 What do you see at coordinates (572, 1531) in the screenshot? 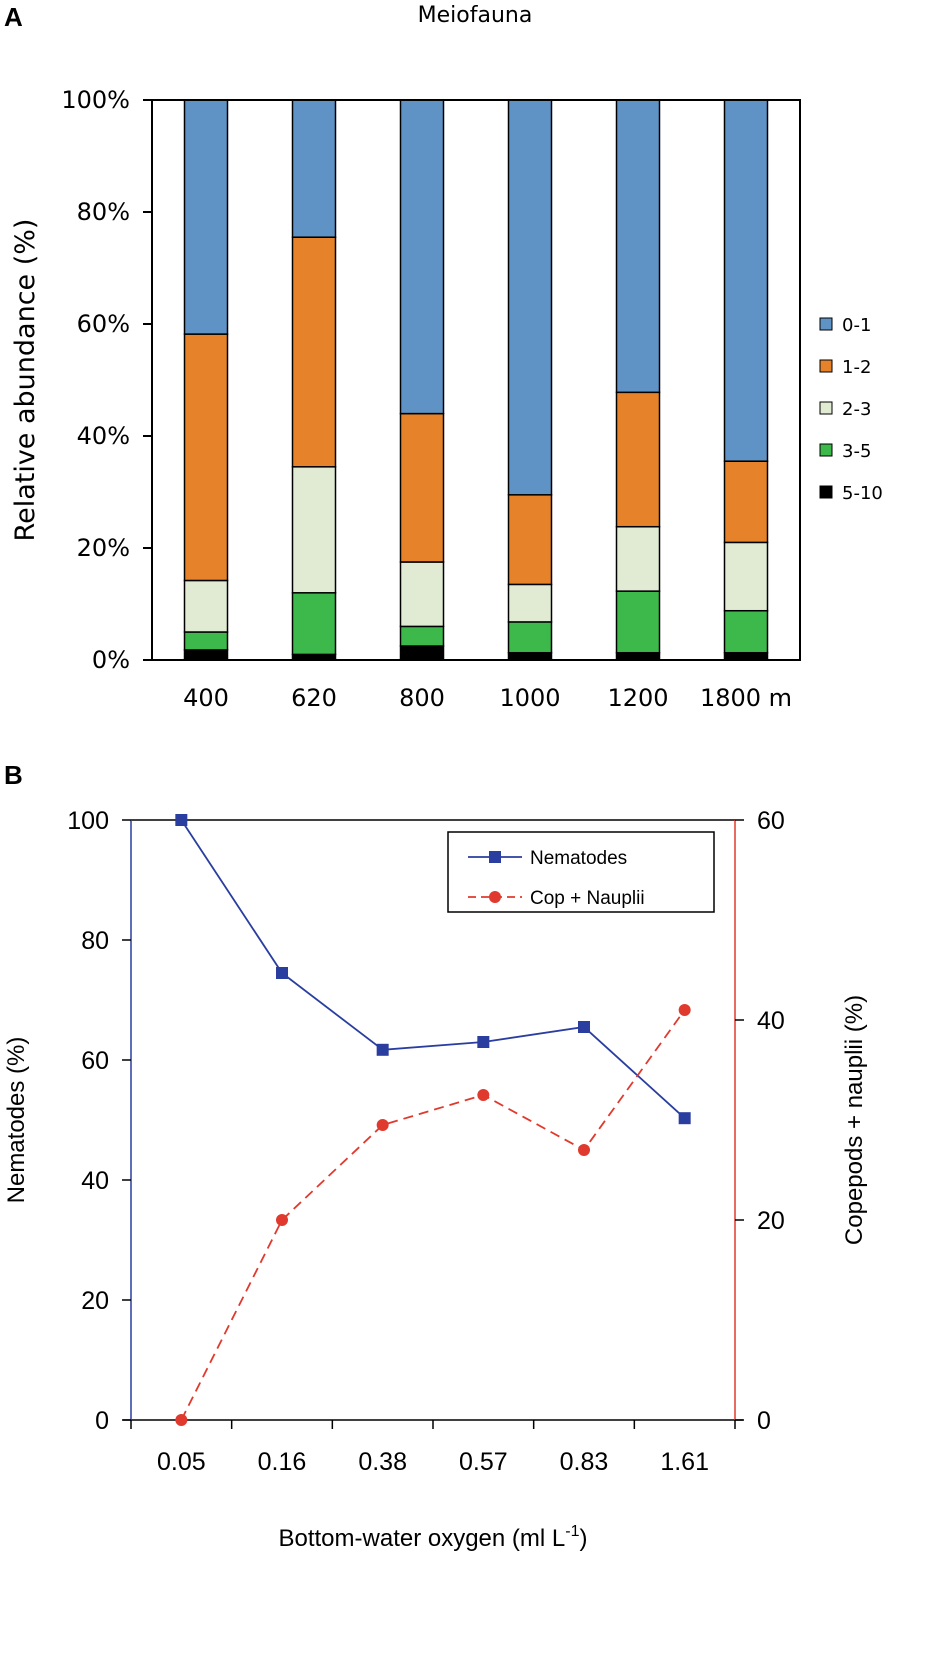
I see `x-axis-label-superscript: -1` at bounding box center [572, 1531].